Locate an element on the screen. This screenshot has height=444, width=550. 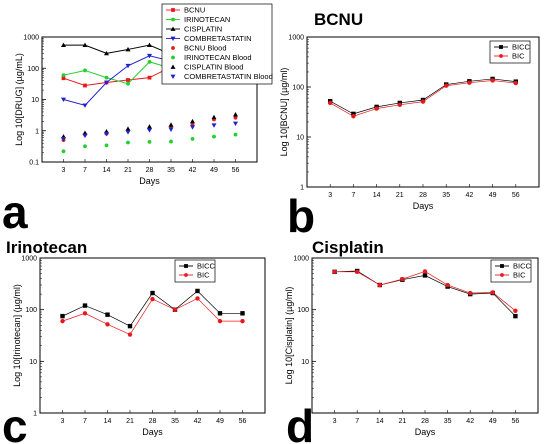
series-cisplatin-blood is located at coordinates (149, 125).